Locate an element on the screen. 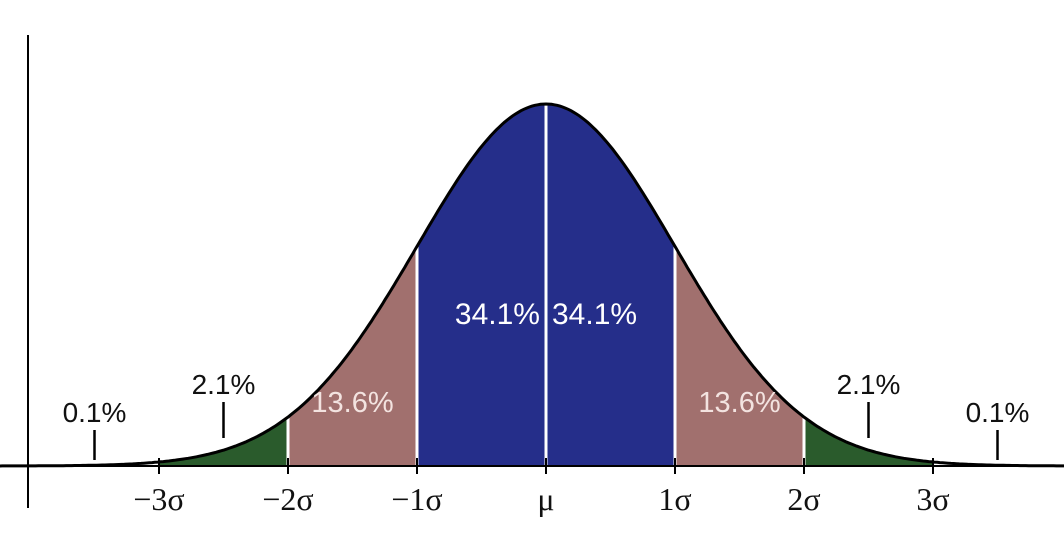 This screenshot has height=560, width=1064. x-tick-label: 1σ is located at coordinates (674, 499).